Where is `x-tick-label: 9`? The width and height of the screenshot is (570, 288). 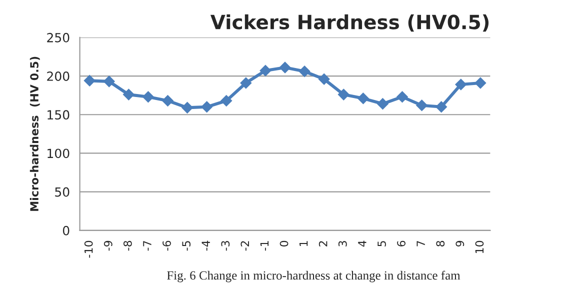
x-tick-label: 9 is located at coordinates (460, 243).